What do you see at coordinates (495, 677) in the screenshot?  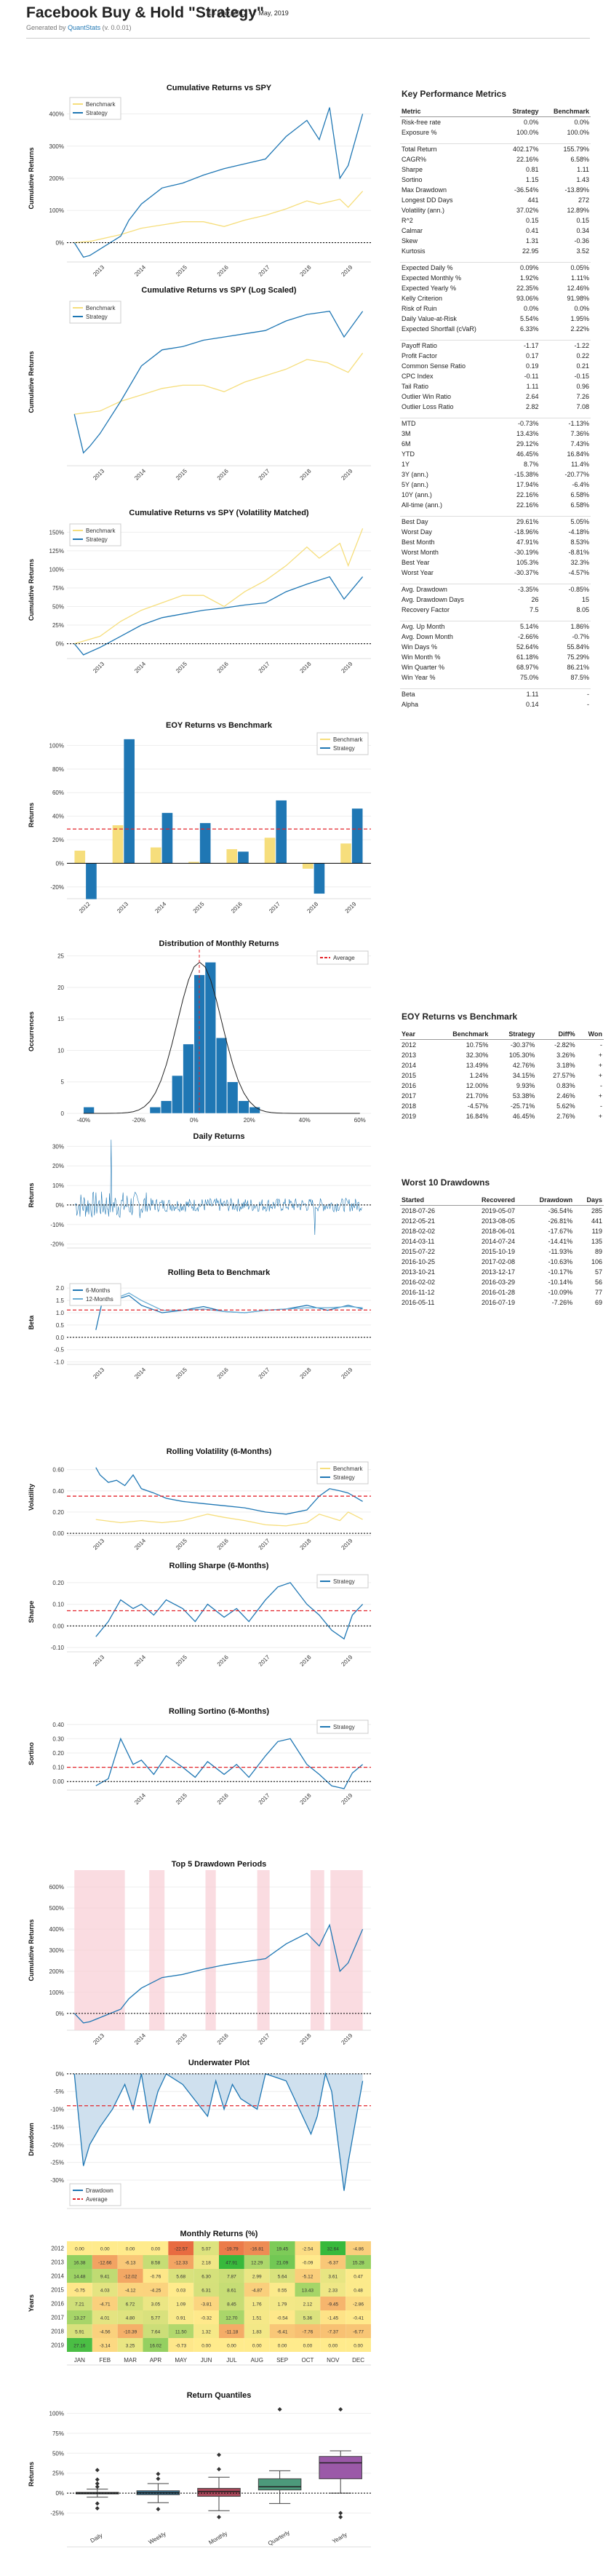 I see `table-row: Win Year % 75.0% 87.5%` at bounding box center [495, 677].